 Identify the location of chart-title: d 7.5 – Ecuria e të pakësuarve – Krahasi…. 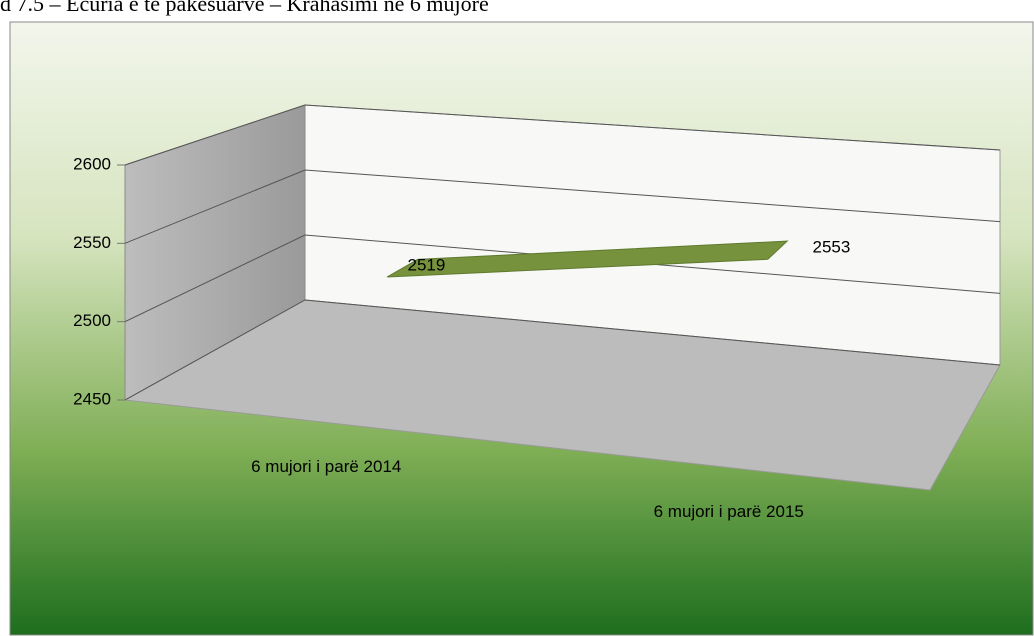
(244, 8).